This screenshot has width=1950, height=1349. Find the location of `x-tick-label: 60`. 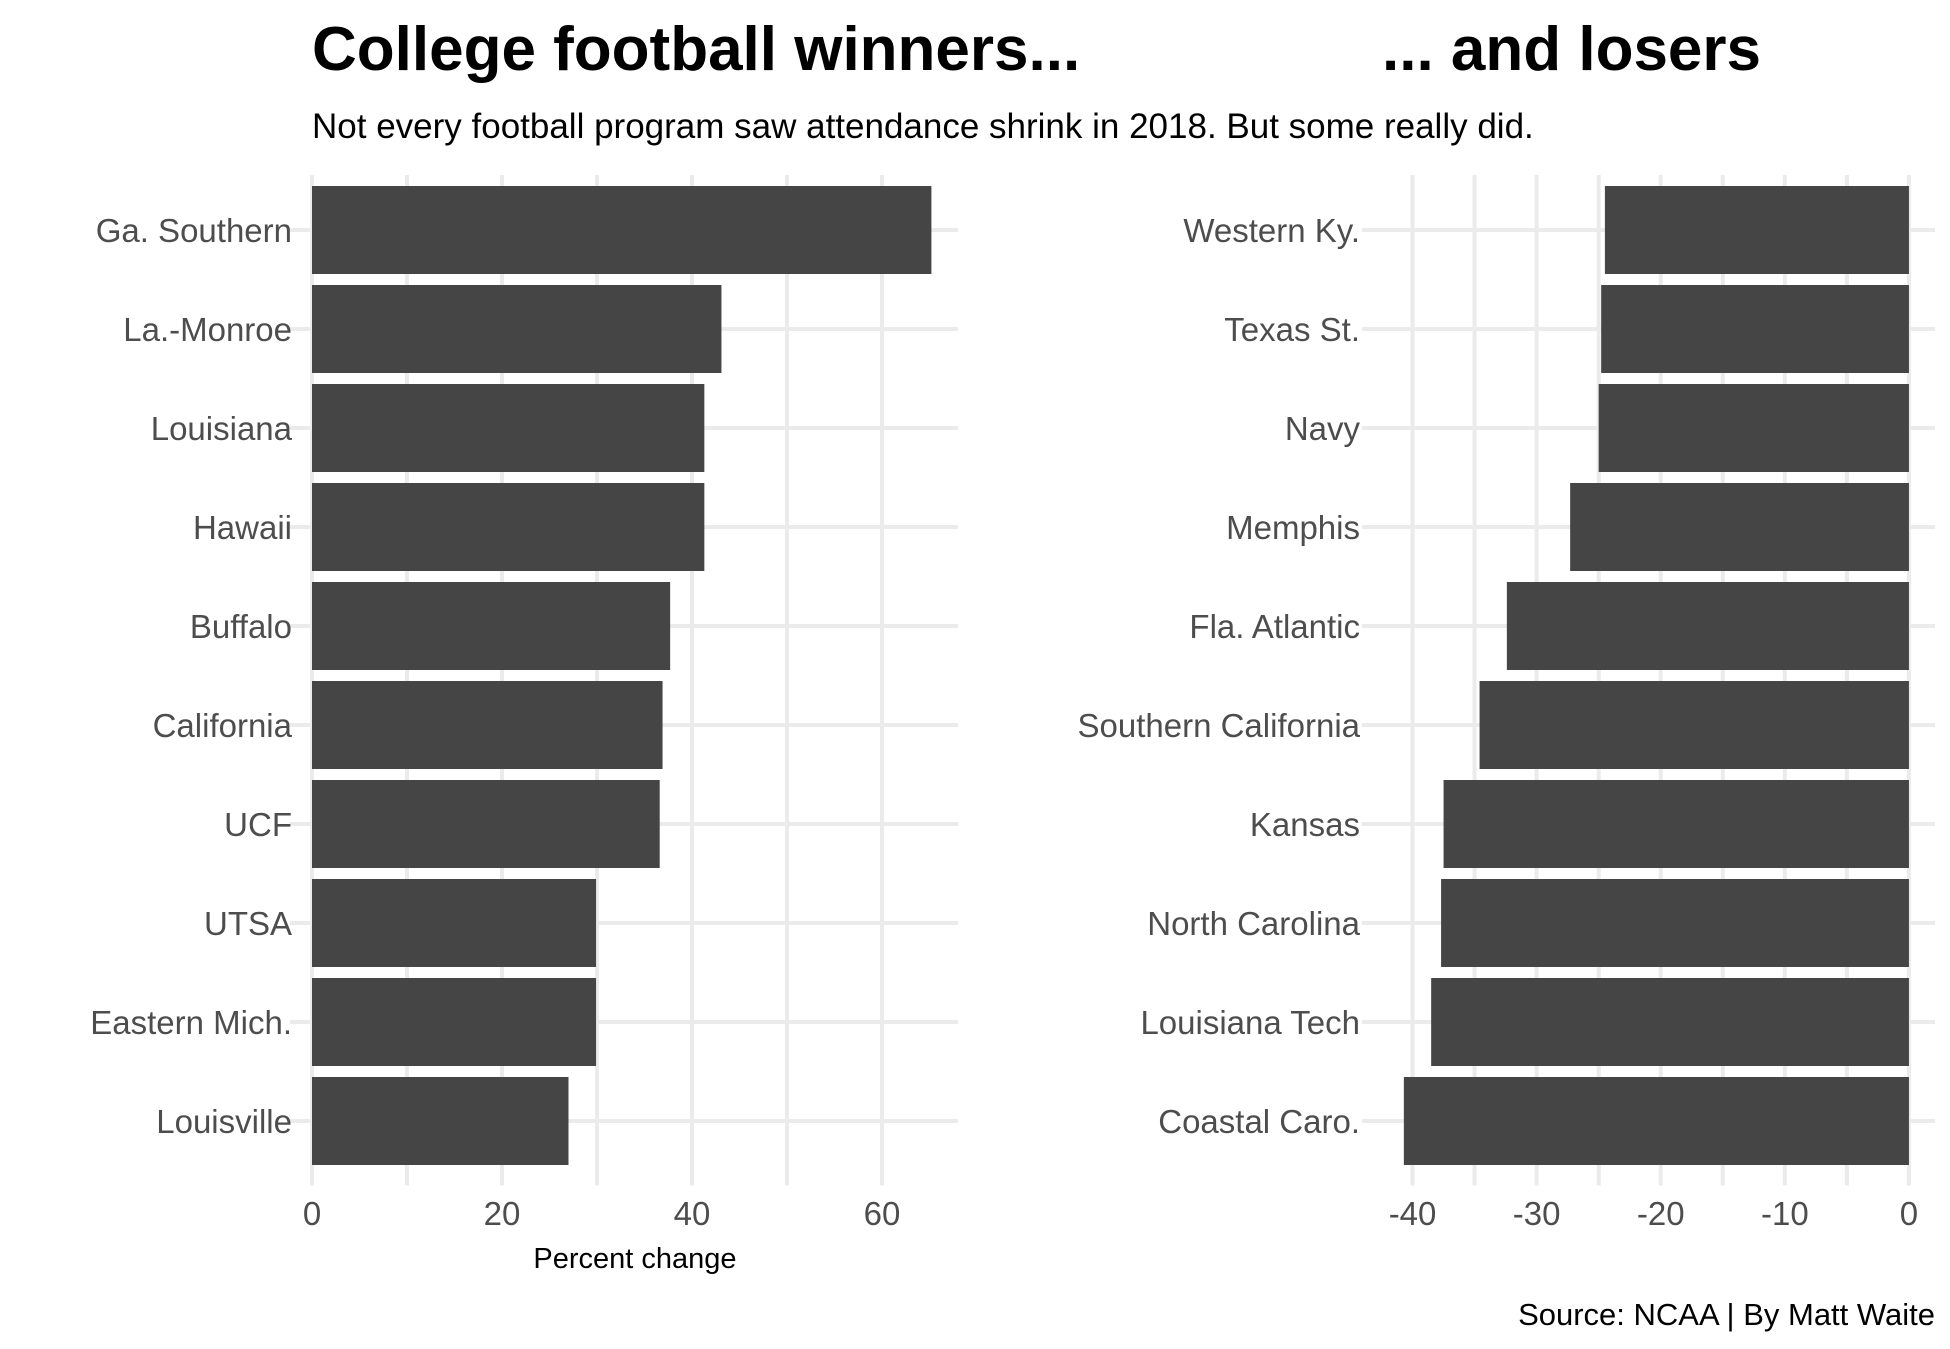

x-tick-label: 60 is located at coordinates (882, 1213).